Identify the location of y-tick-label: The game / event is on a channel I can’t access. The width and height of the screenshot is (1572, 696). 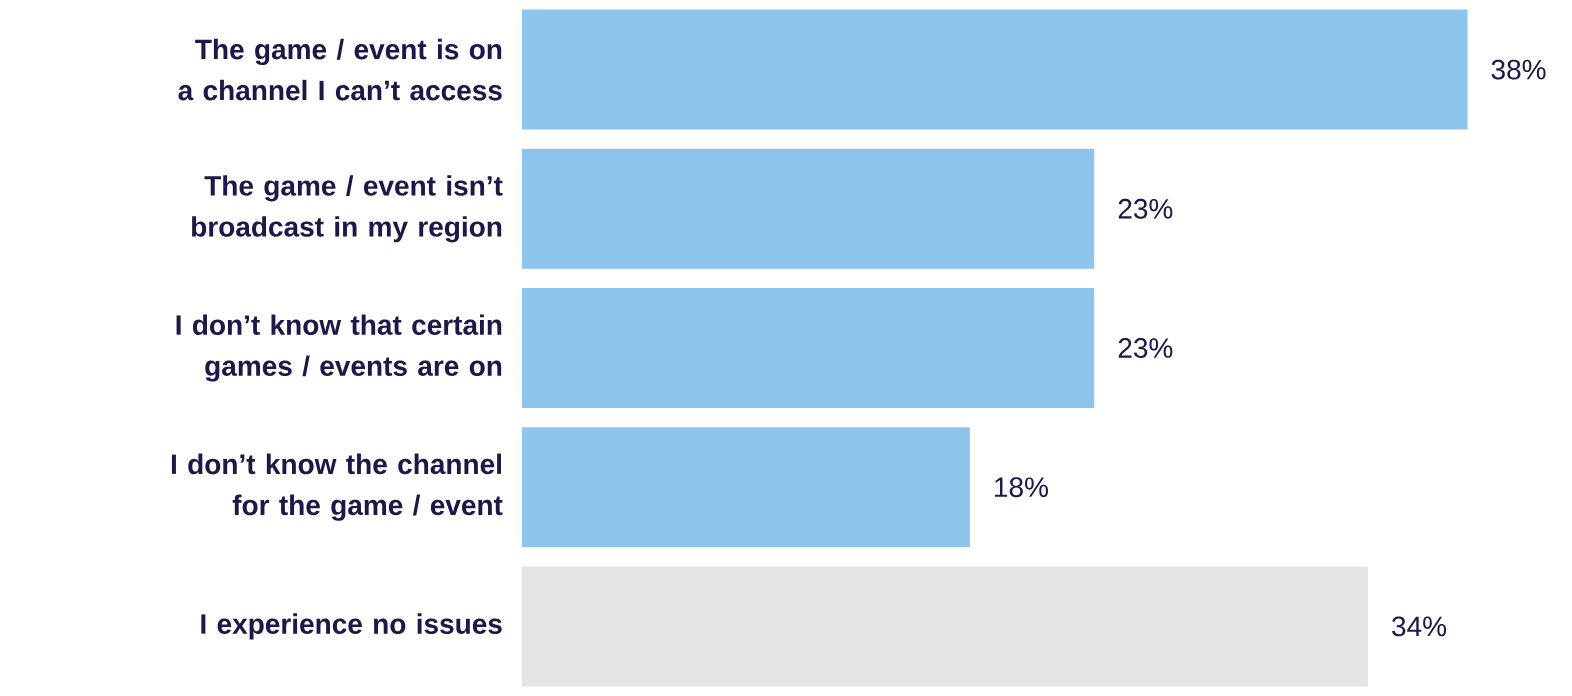
(340, 69).